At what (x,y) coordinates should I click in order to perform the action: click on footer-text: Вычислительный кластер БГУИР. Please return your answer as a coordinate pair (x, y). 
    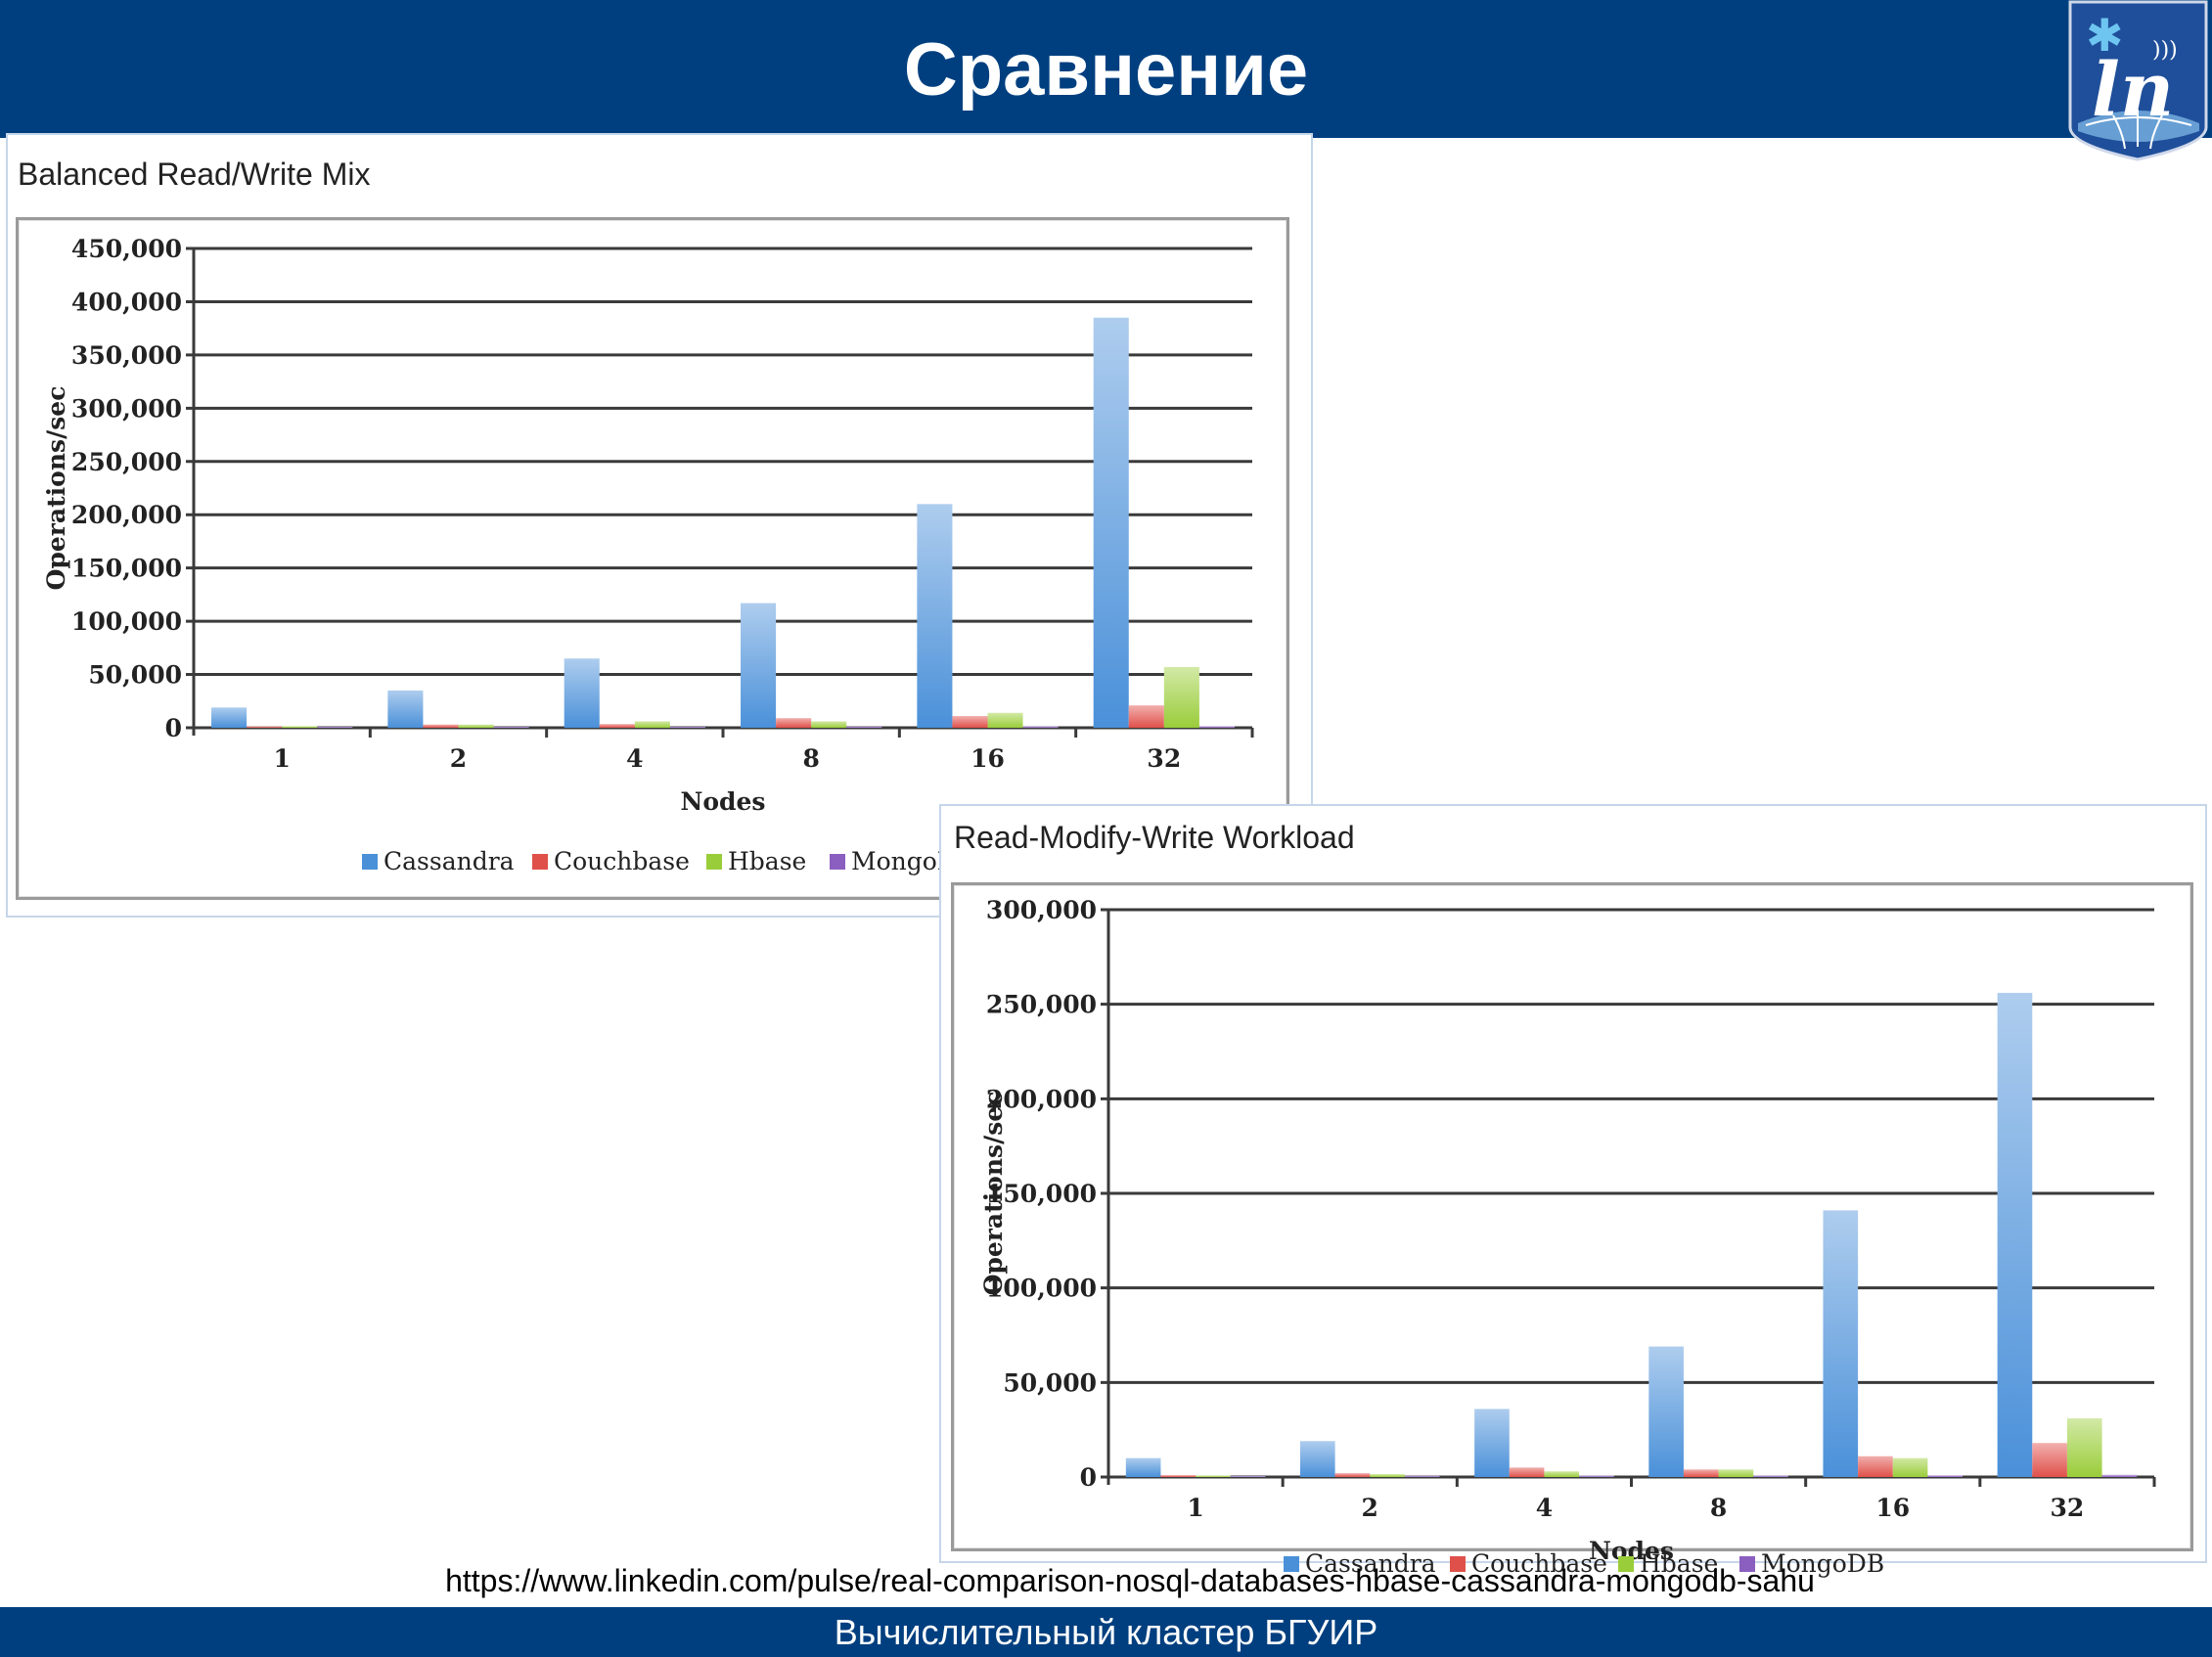
    Looking at the image, I should click on (1106, 1632).